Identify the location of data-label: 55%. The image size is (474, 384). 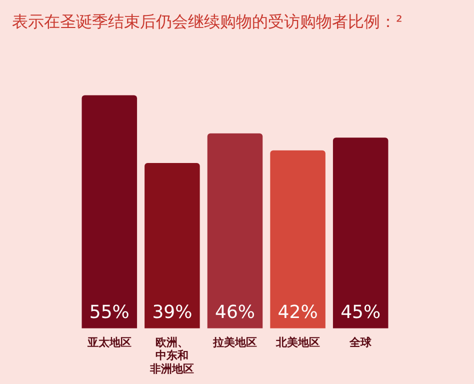
(109, 313).